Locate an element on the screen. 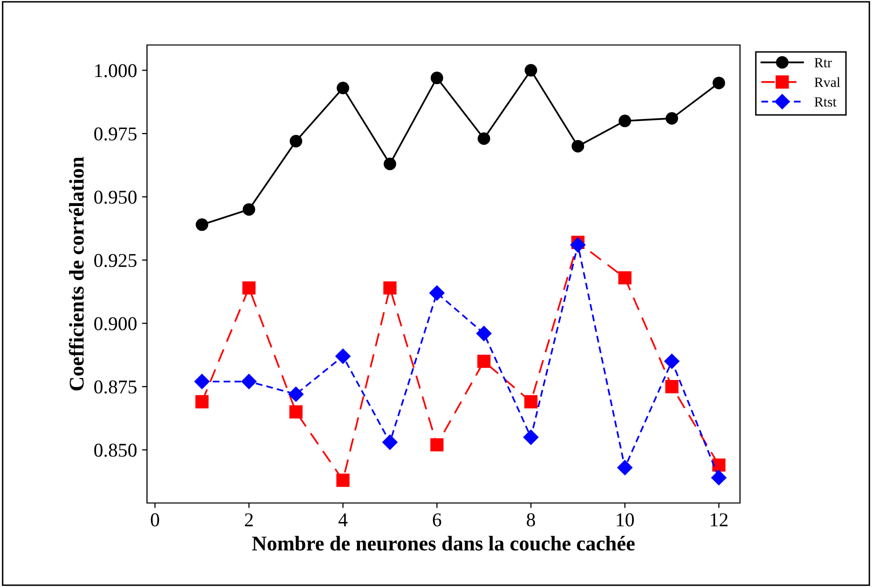 The height and width of the screenshot is (587, 872). legend-label: Rval is located at coordinates (827, 82).